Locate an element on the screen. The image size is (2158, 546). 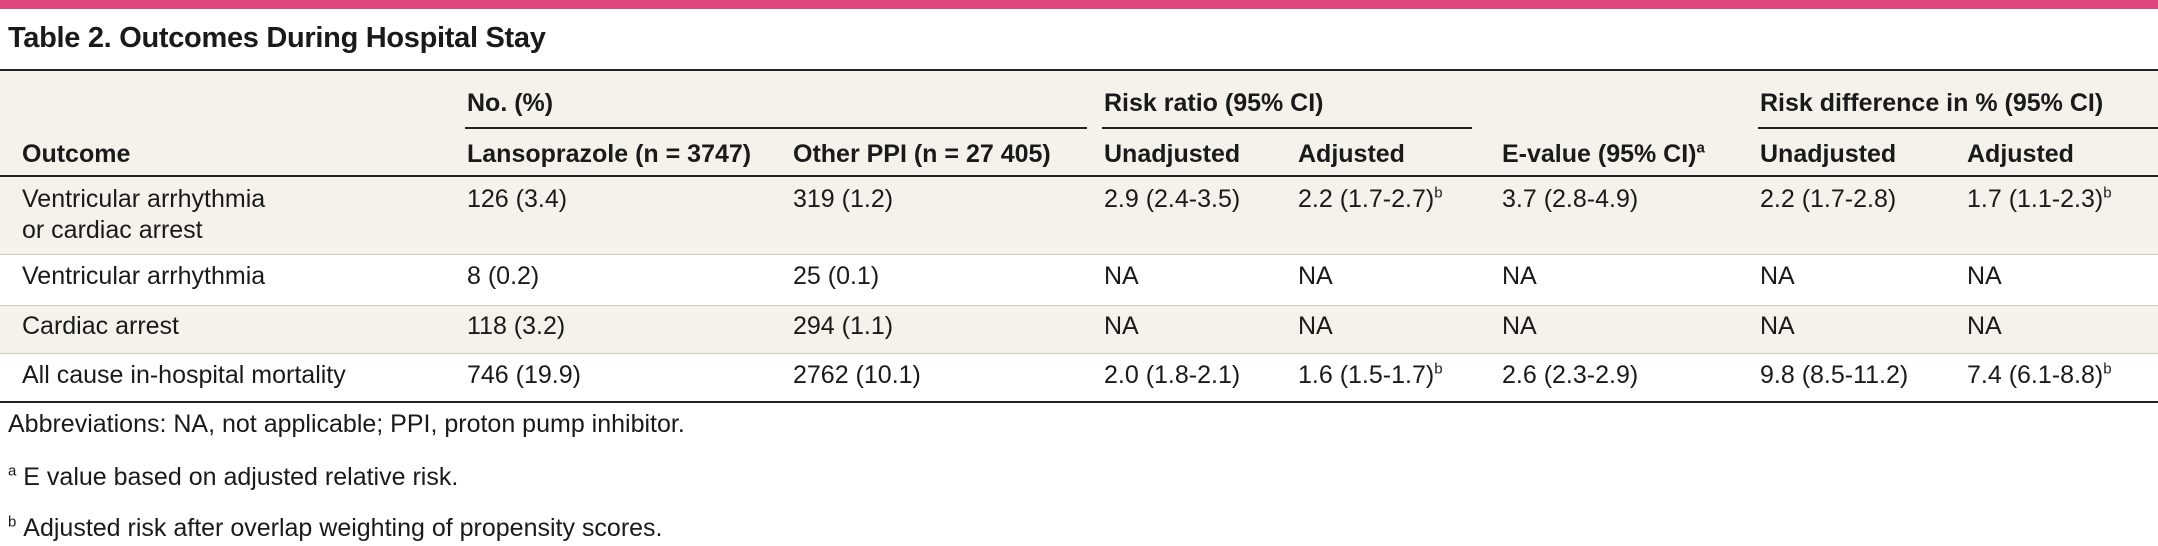
row-4-other-ppi: 2762 (10.1) is located at coordinates (857, 375).